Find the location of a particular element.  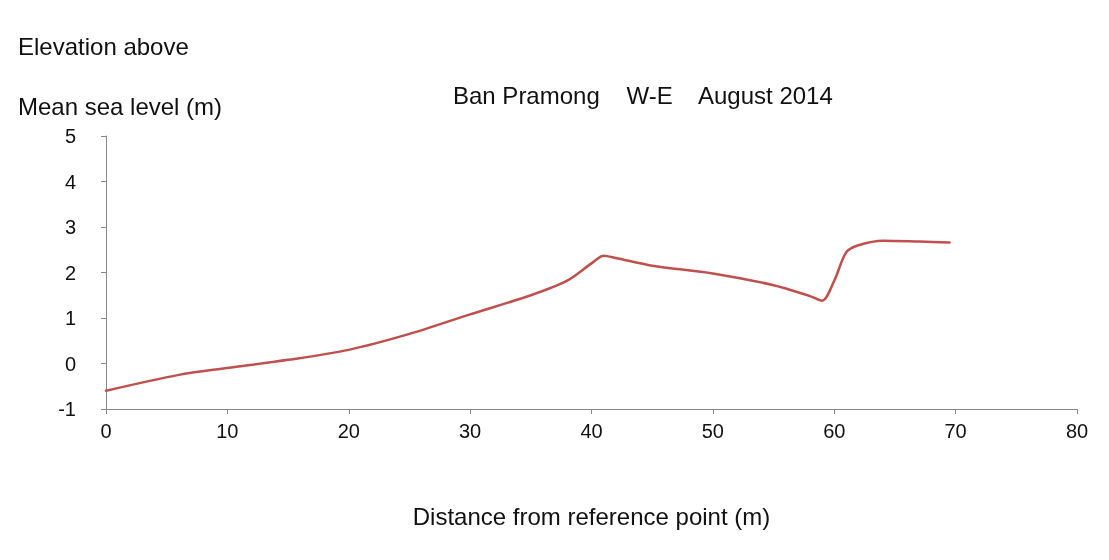

chart-title: Ban Pramong W-E August 2014 is located at coordinates (643, 95).